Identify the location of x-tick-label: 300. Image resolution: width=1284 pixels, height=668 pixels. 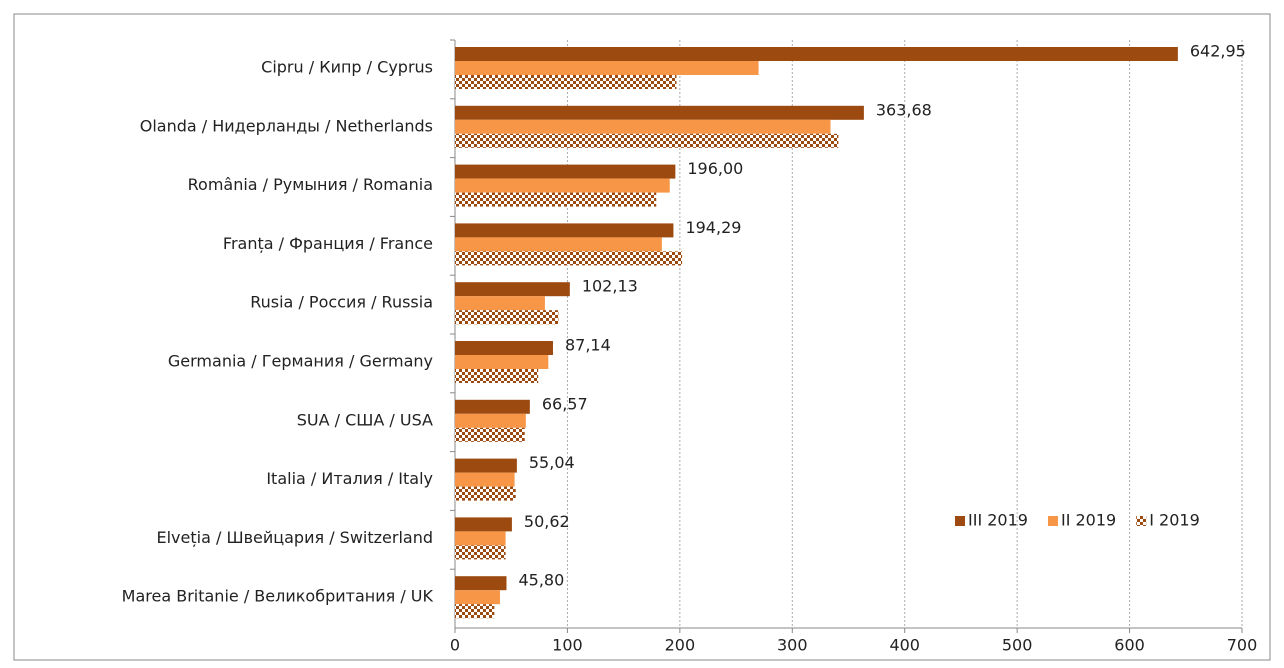
(792, 645).